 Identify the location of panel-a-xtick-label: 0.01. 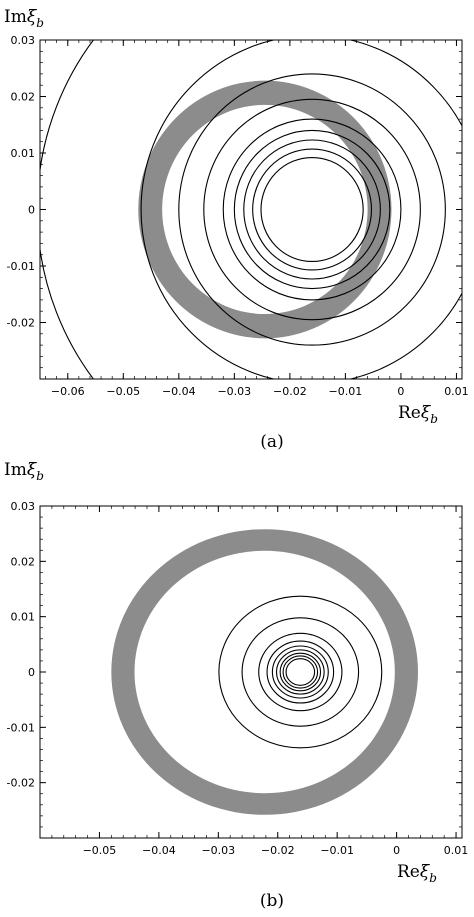
(456, 391).